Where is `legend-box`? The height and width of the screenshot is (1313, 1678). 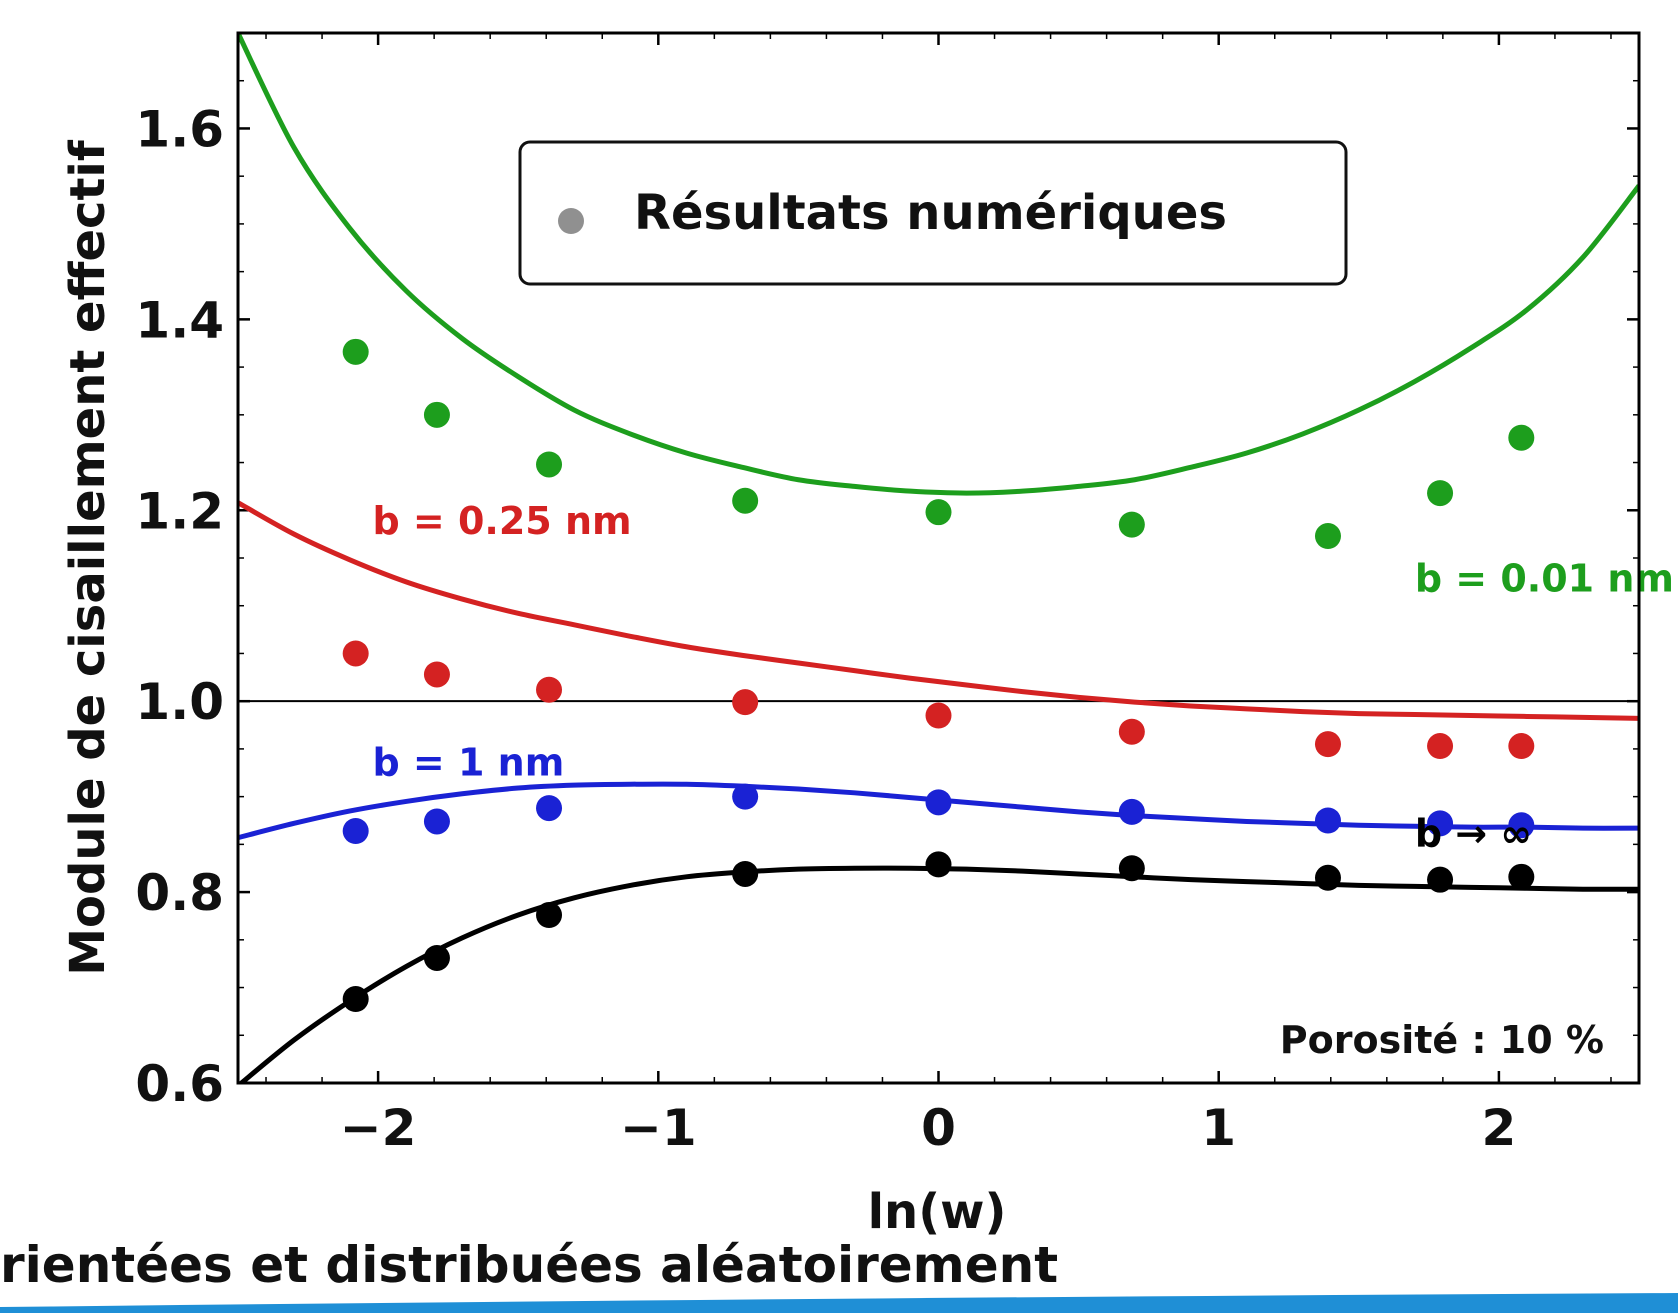
legend-box is located at coordinates (933, 213).